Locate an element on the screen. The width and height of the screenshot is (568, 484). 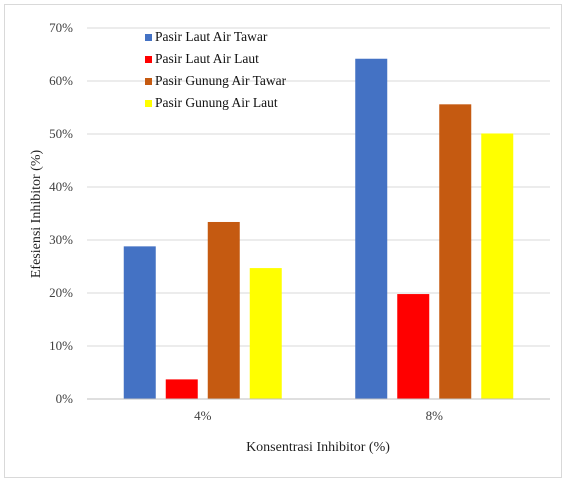
legend-label: Pasir Gunung Air Tawar is located at coordinates (221, 80).